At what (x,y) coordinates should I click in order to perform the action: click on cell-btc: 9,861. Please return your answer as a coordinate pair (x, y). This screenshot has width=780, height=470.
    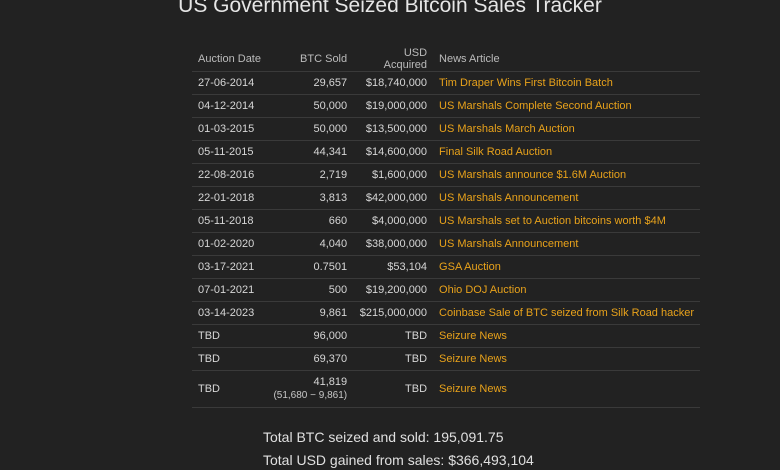
    Looking at the image, I should click on (310, 313).